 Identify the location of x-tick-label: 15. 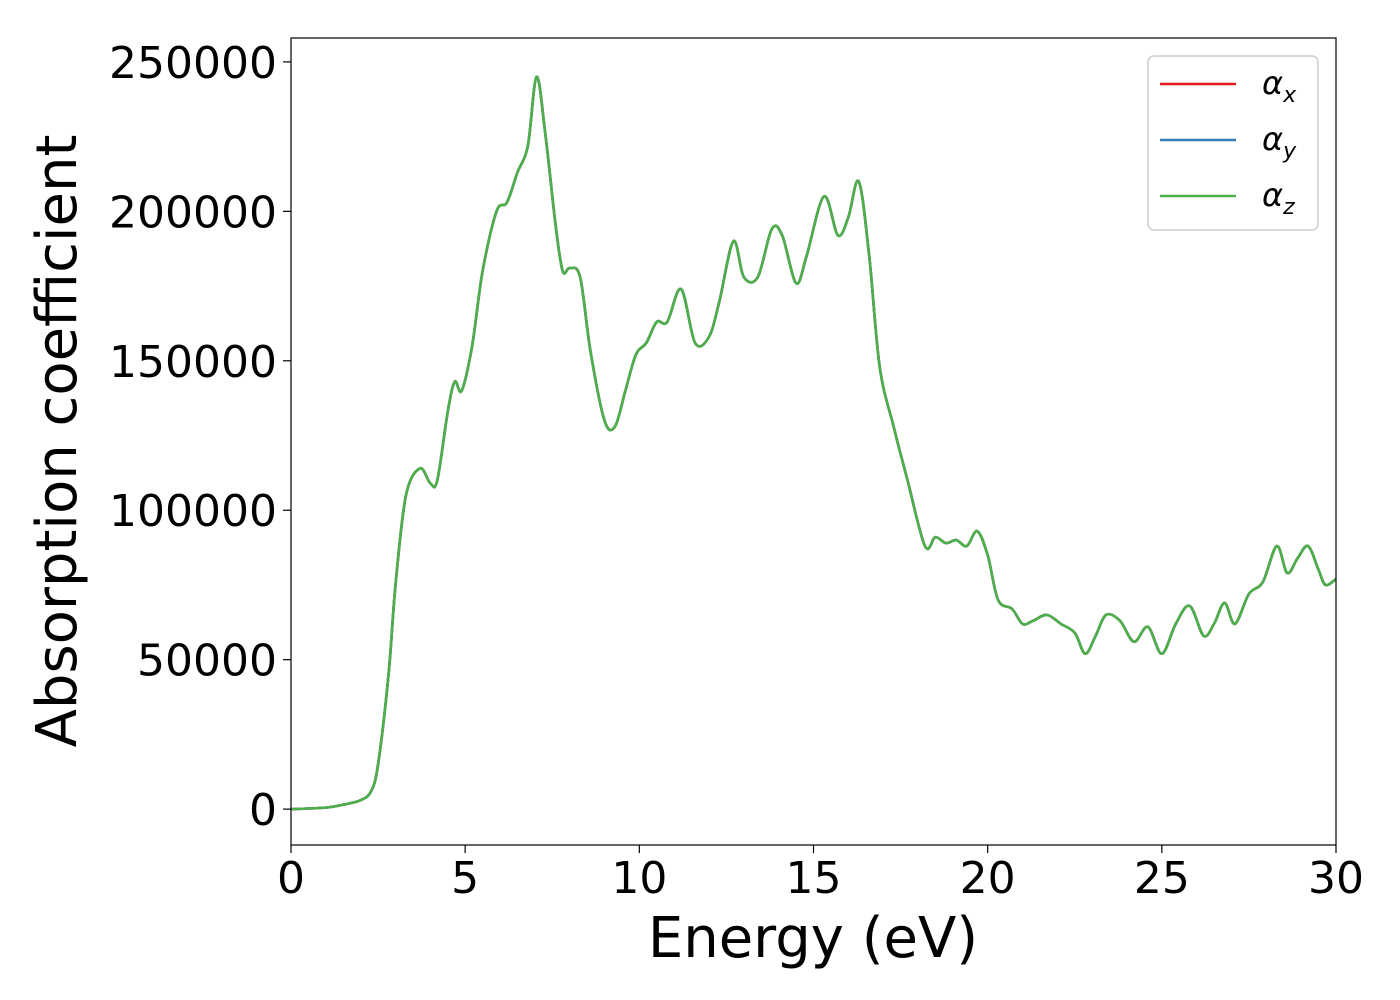
(814, 878).